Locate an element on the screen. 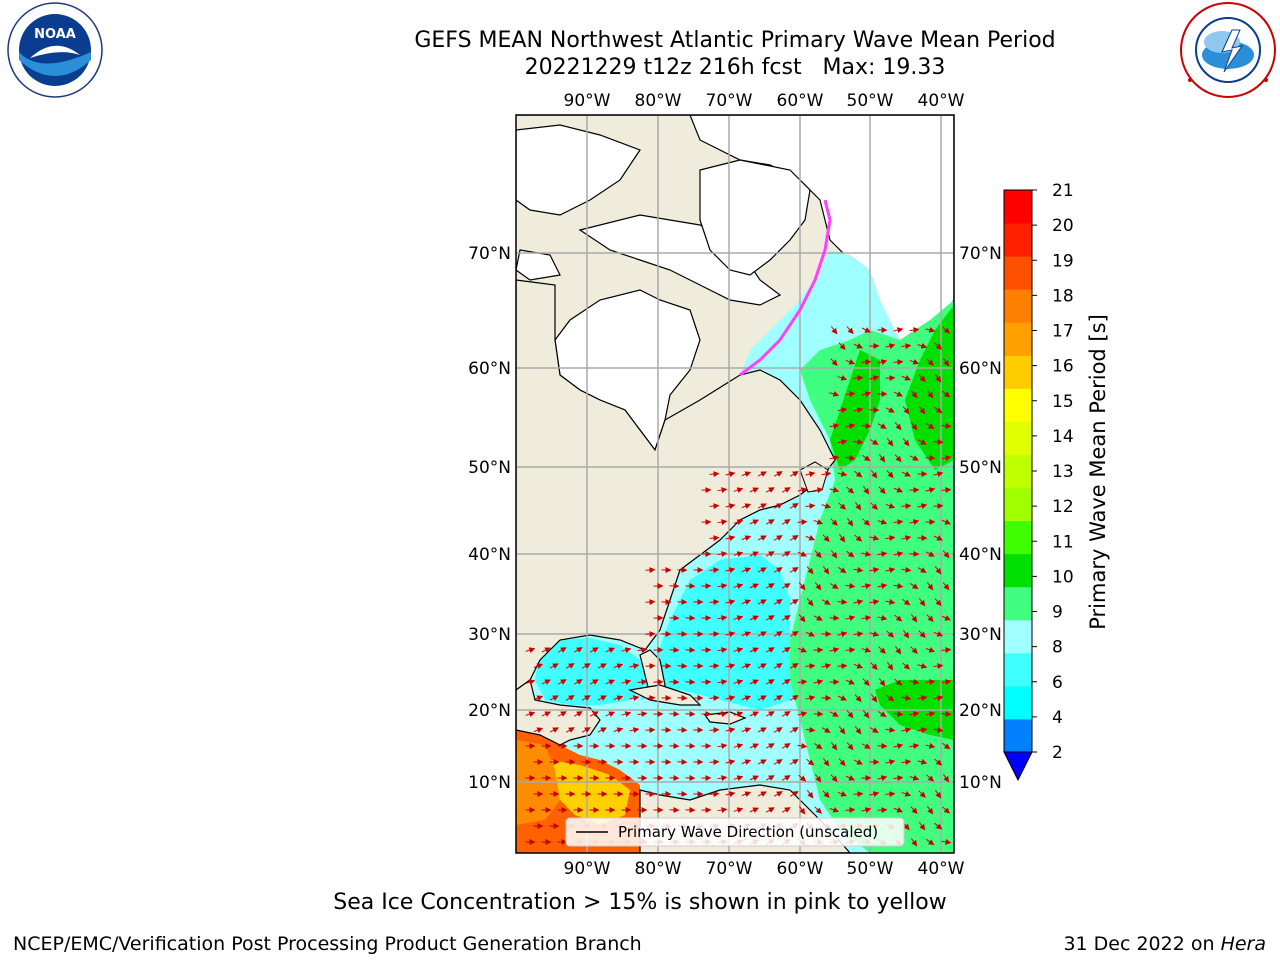  legend-label: Primary Wave Direction (unscaled) is located at coordinates (748, 832).